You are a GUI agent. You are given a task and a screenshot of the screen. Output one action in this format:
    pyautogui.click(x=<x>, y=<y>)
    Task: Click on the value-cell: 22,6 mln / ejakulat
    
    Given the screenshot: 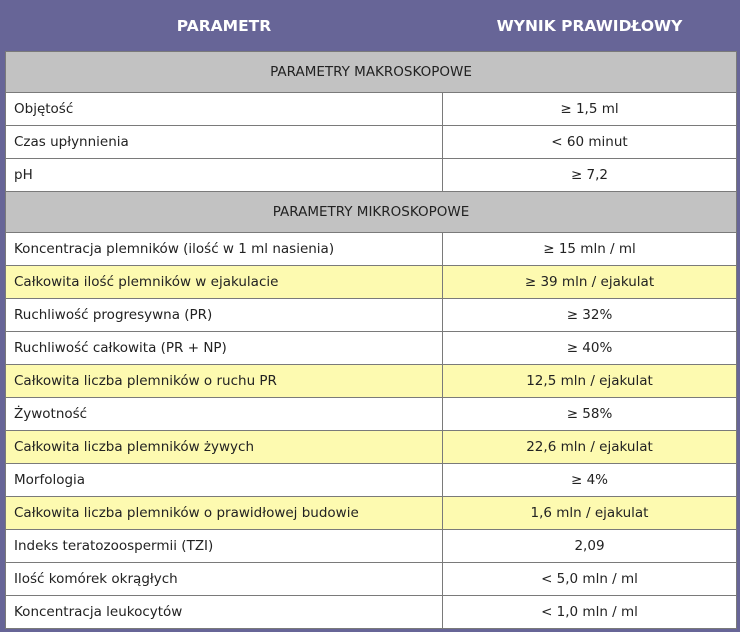 What is the action you would take?
    pyautogui.click(x=589, y=447)
    